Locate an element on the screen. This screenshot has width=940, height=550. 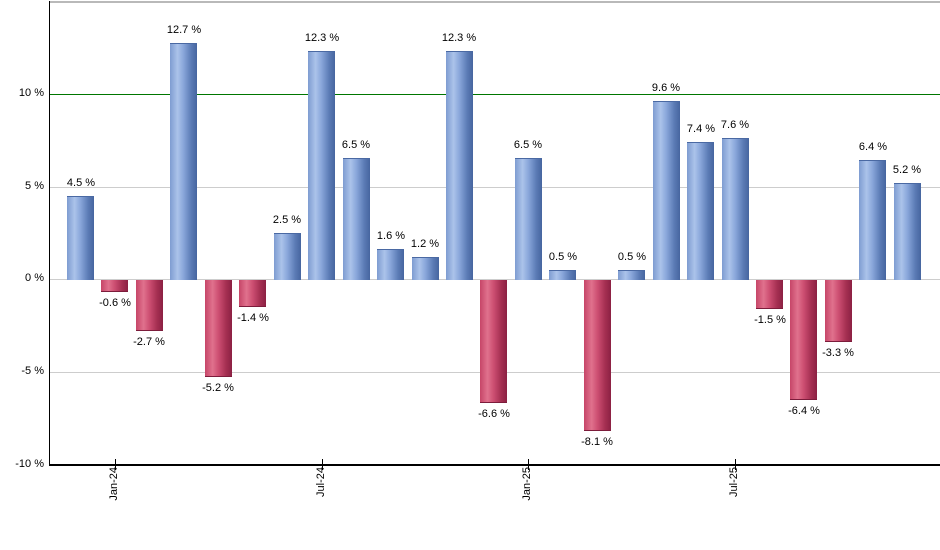
y-axis-line is located at coordinates (49, 233).